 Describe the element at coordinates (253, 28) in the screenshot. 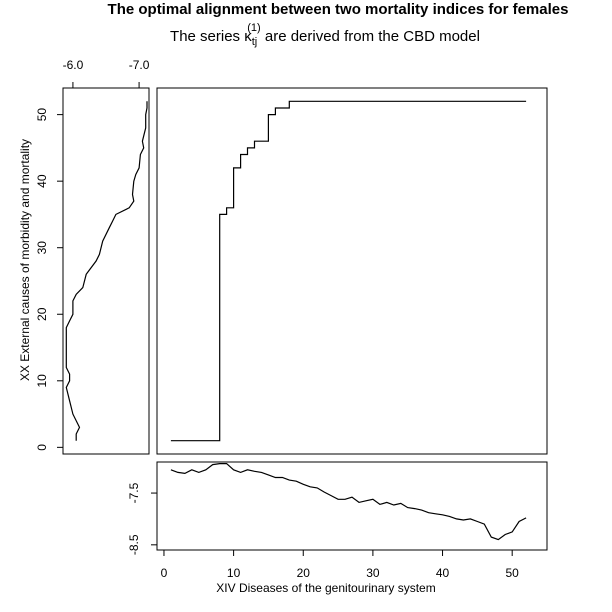

I see `subtitle-symbol-sup: (1)` at that location.